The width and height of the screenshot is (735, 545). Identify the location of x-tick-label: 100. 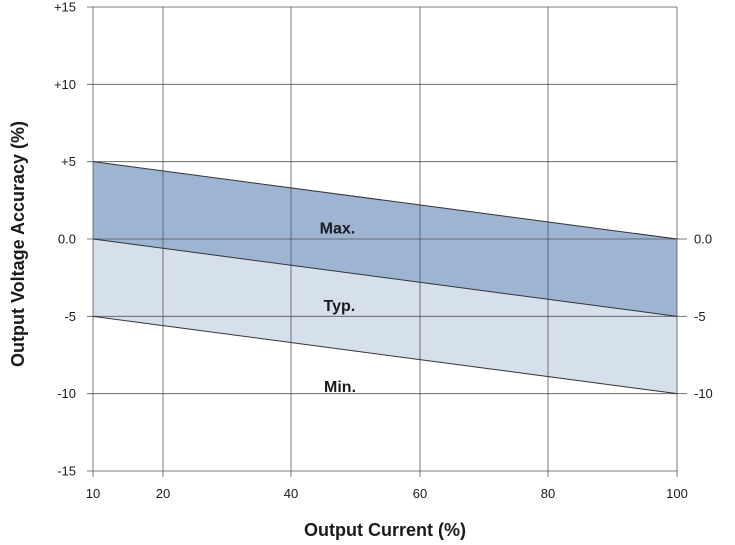
(677, 493).